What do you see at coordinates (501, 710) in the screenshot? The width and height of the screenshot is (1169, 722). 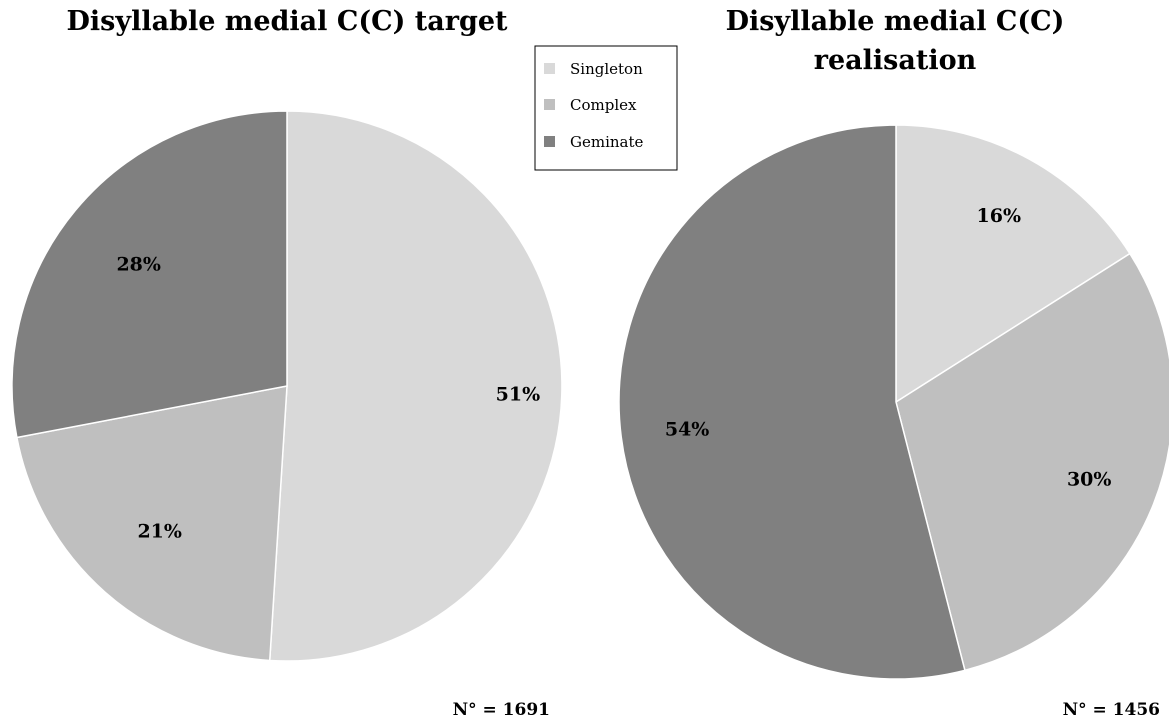 I see `sample-size-target: N° = 1691` at bounding box center [501, 710].